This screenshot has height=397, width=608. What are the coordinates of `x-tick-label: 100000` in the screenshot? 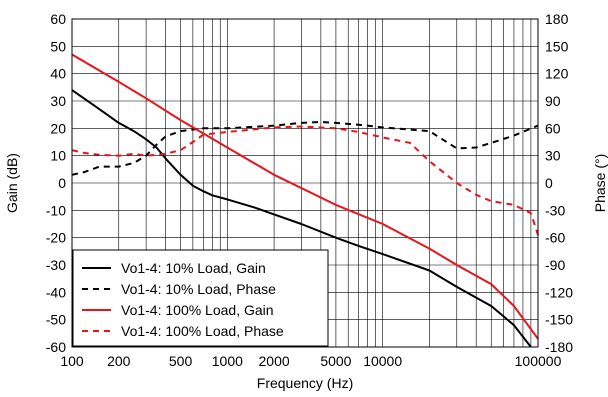 It's located at (538, 361).